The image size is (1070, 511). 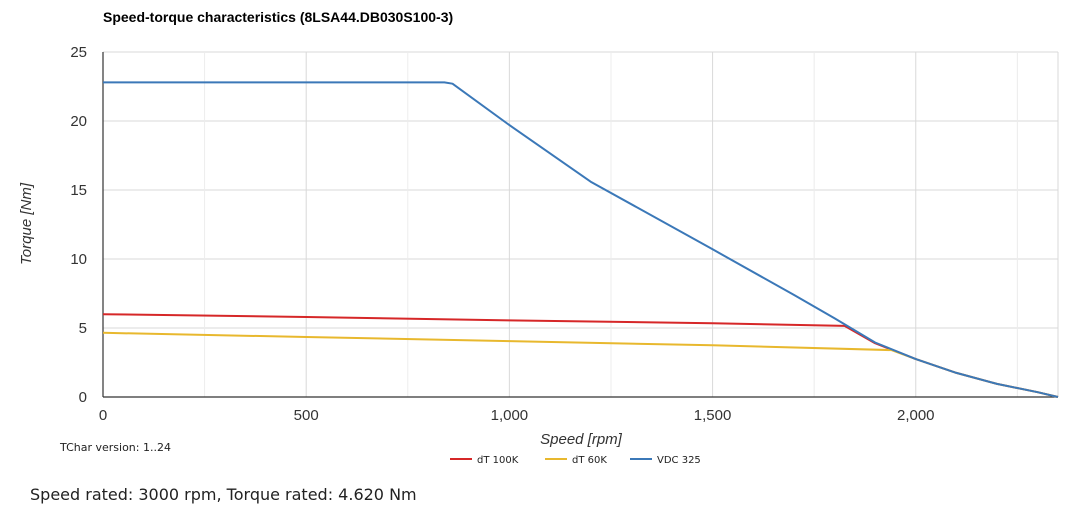 What do you see at coordinates (306, 415) in the screenshot?
I see `x-tick-label: 500` at bounding box center [306, 415].